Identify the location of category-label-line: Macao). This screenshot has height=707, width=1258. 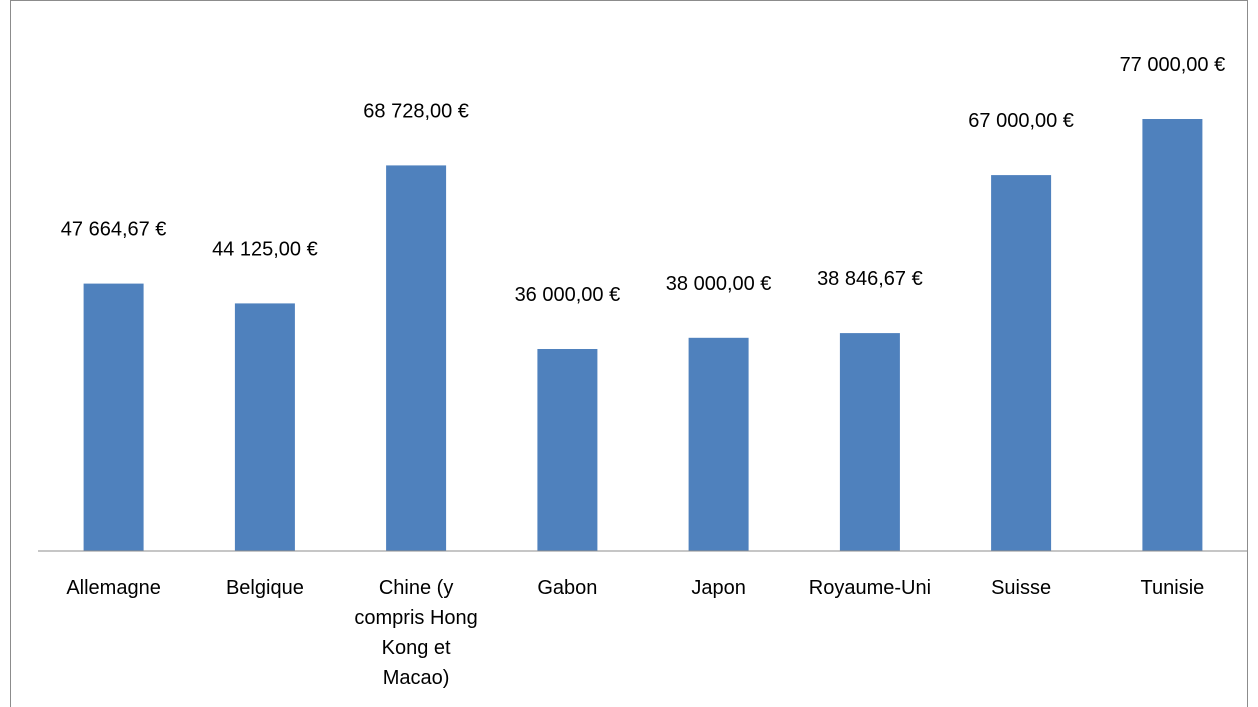
(416, 678).